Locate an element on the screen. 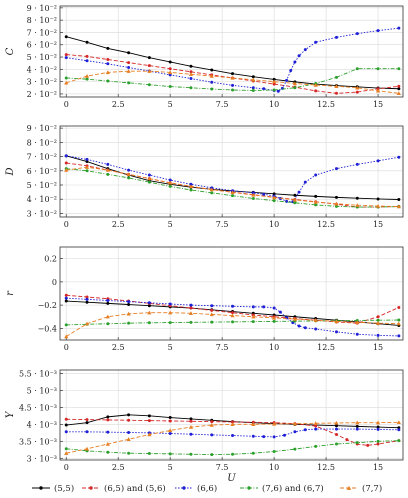 Image resolution: width=408 pixels, height=498 pixels. legend-item: (7,6) and (6,7) is located at coordinates (282, 488).